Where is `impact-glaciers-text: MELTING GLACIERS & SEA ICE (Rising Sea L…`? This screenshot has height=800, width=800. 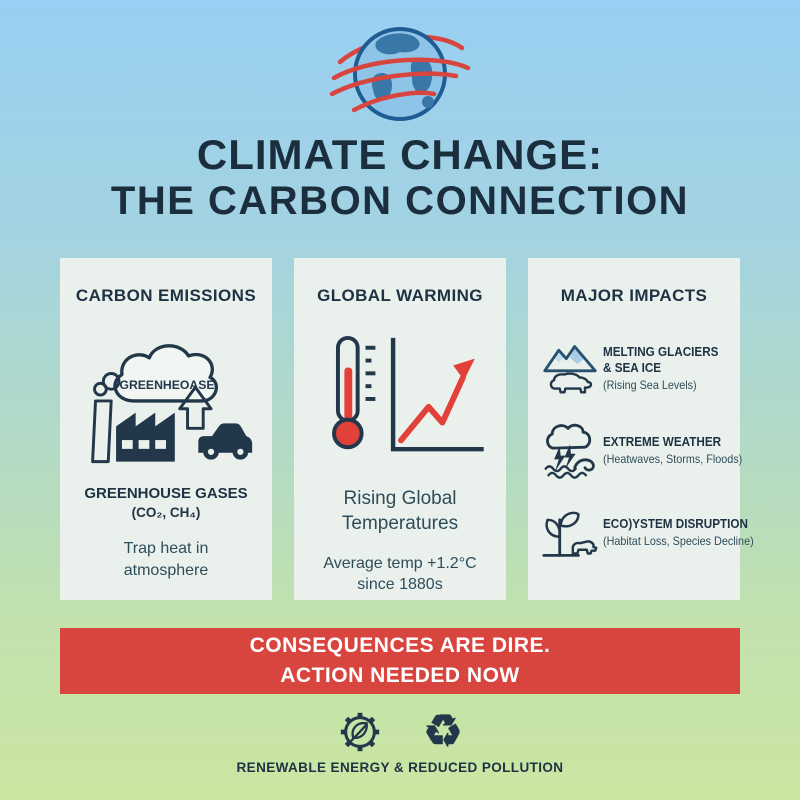
impact-glaciers-text: MELTING GLACIERS & SEA ICE (Rising Sea L… is located at coordinates (664, 368).